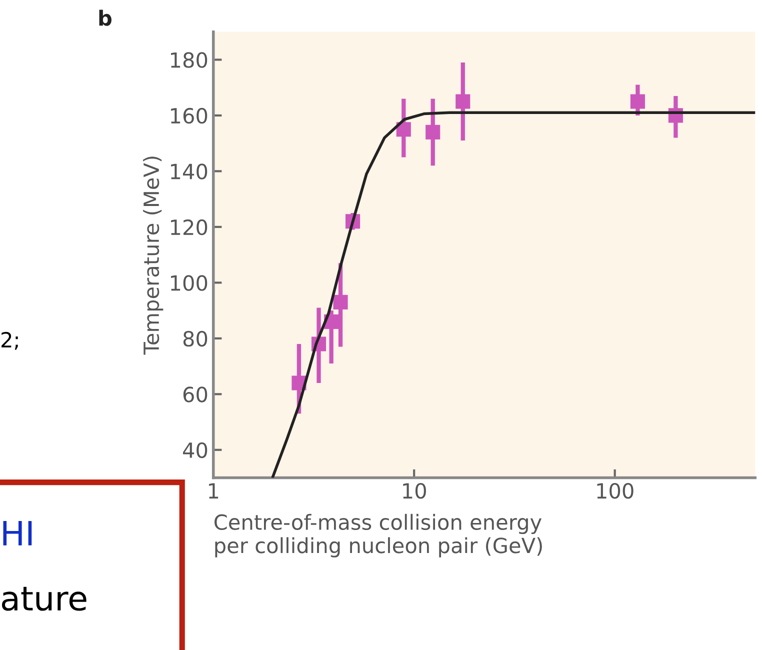  I want to click on x-tick-label: 100, so click(615, 490).